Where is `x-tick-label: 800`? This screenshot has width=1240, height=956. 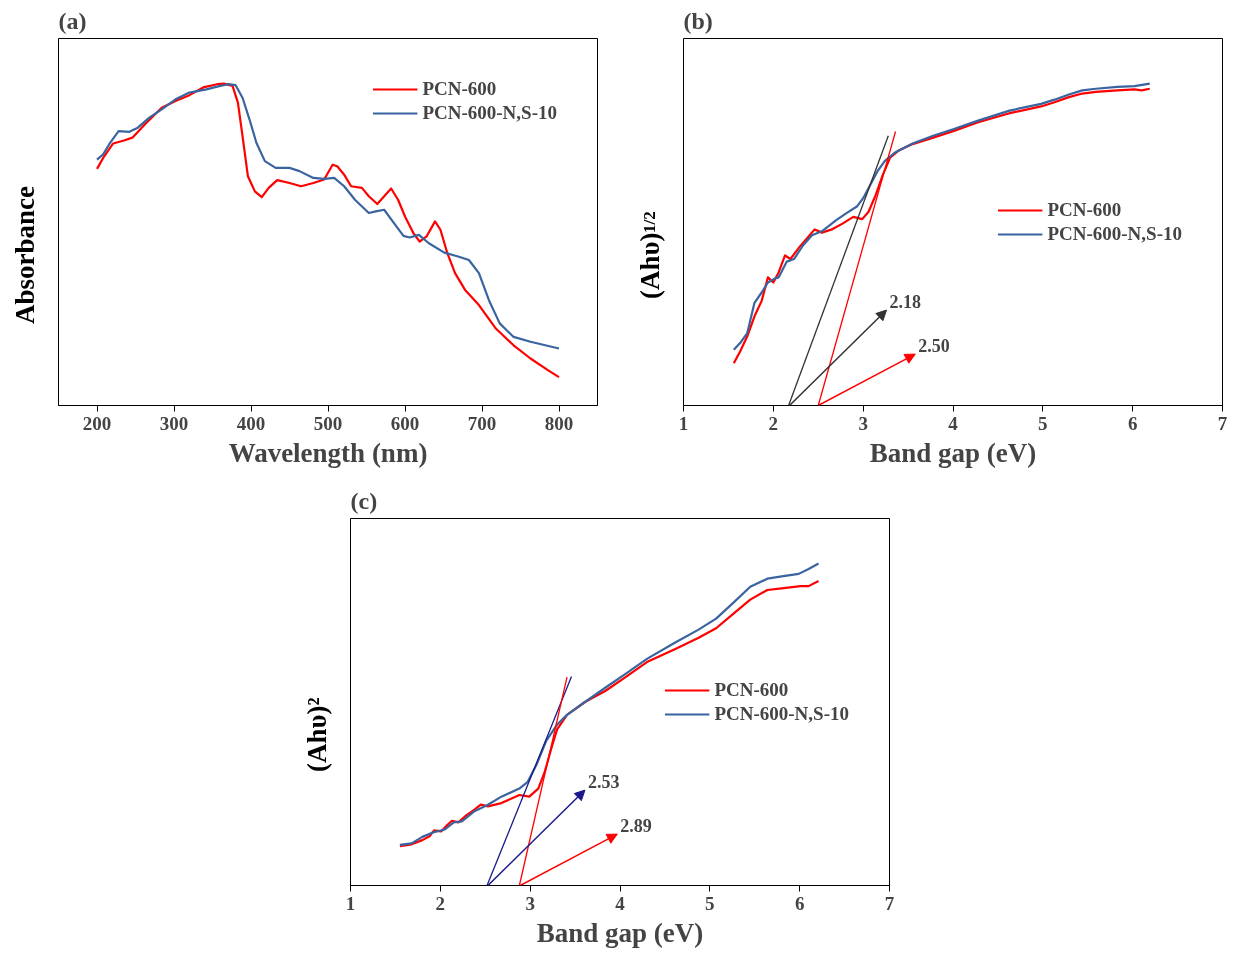 x-tick-label: 800 is located at coordinates (559, 423).